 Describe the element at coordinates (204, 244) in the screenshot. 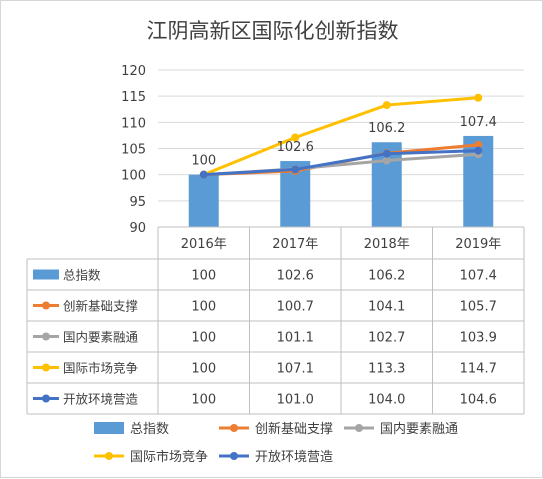

I see `x-category-label: 2016年` at that location.